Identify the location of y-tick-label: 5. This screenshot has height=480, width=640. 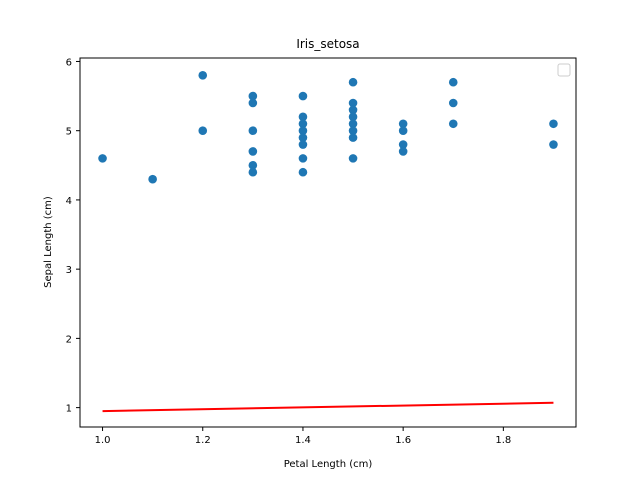
(69, 132).